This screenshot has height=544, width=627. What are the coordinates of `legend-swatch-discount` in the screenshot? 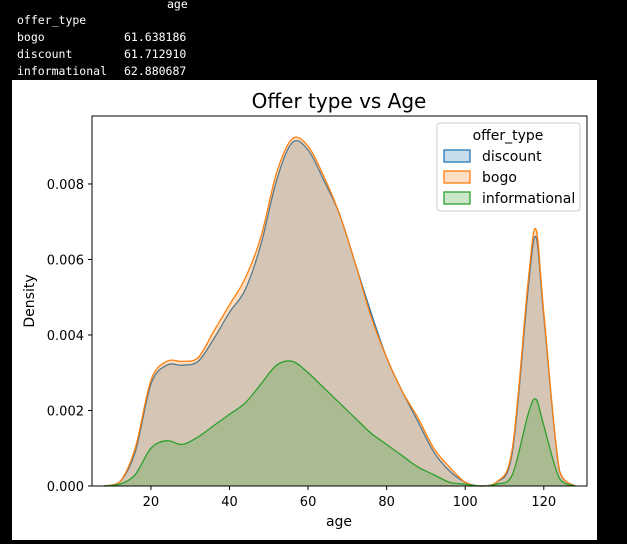 It's located at (457, 156).